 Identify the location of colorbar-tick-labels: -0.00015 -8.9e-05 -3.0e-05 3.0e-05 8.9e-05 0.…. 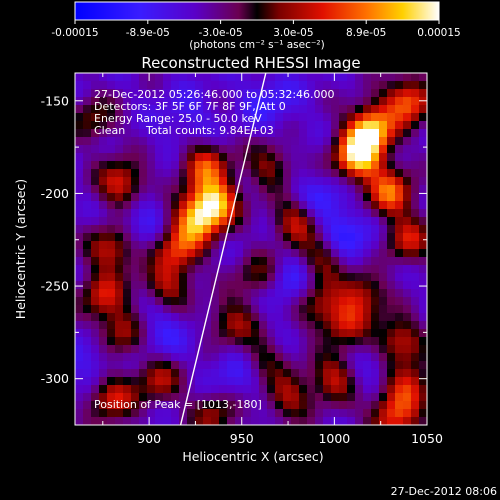
(255, 33).